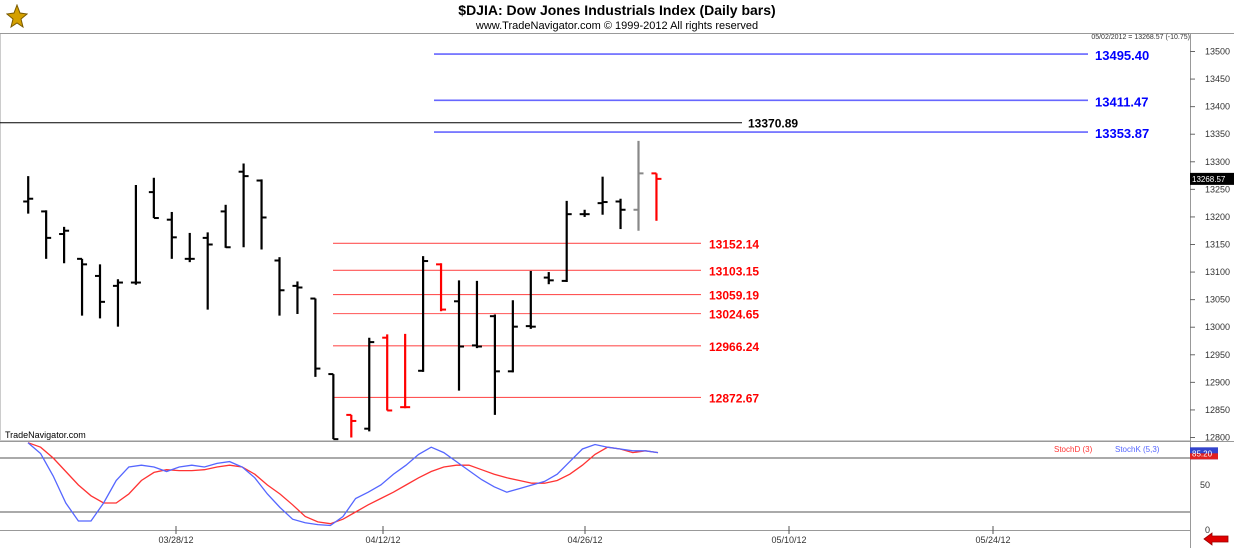 This screenshot has width=1234, height=548. What do you see at coordinates (1217, 410) in the screenshot?
I see `y-tick-label: 12850` at bounding box center [1217, 410].